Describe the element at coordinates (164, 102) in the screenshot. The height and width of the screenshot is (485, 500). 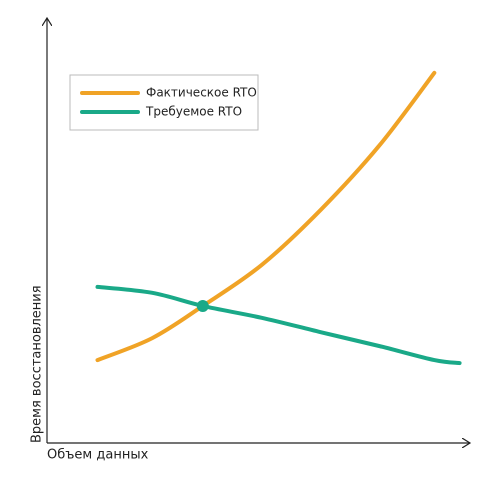
I see `legend` at that location.